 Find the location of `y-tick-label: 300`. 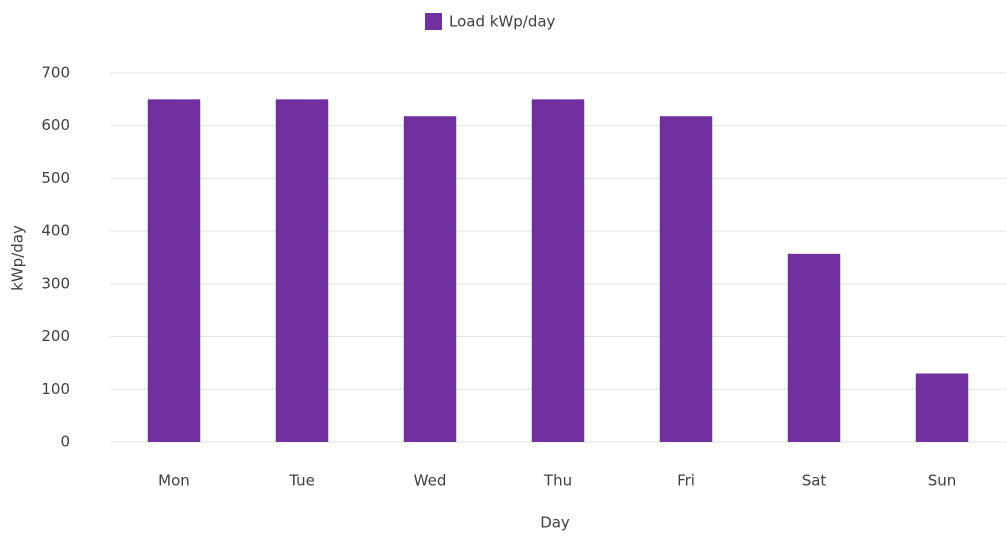

y-tick-label: 300 is located at coordinates (55, 283).